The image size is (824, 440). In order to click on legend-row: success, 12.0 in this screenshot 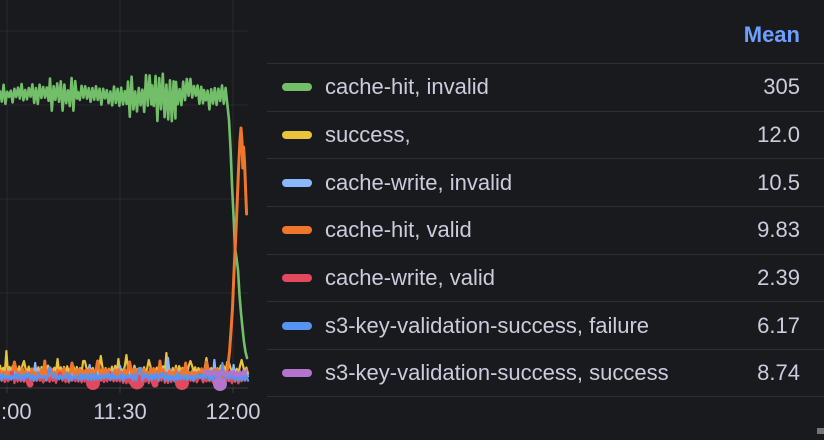, I will do `click(545, 134)`.